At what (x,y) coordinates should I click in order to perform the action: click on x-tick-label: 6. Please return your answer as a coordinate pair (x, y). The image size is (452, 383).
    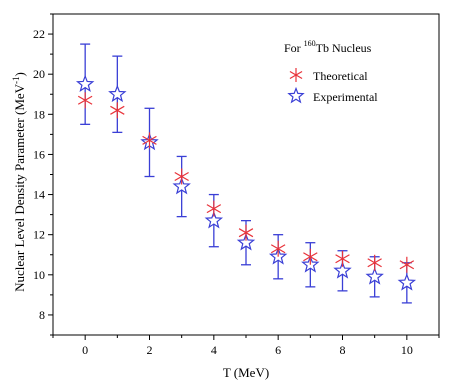
    Looking at the image, I should click on (278, 350).